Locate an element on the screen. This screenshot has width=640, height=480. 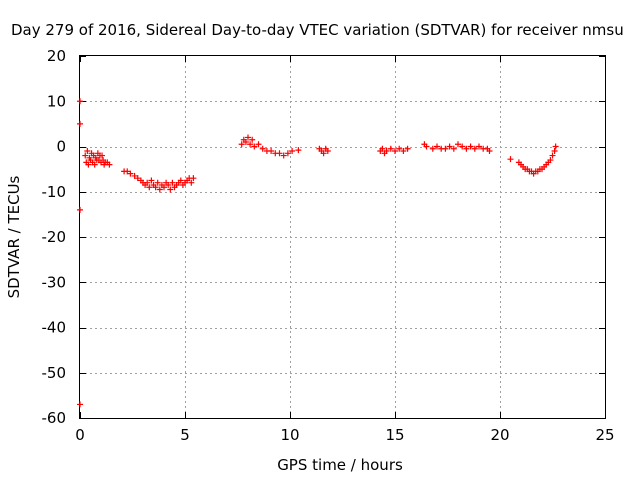
x-tick-label: 25 is located at coordinates (604, 435).